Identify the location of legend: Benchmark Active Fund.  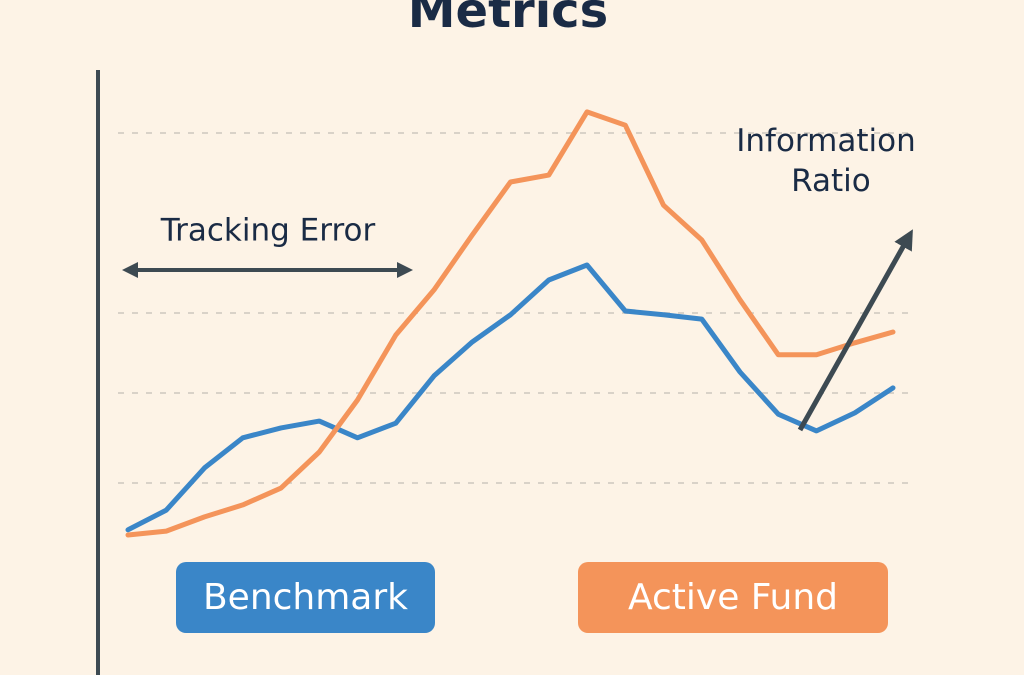
(532, 597).